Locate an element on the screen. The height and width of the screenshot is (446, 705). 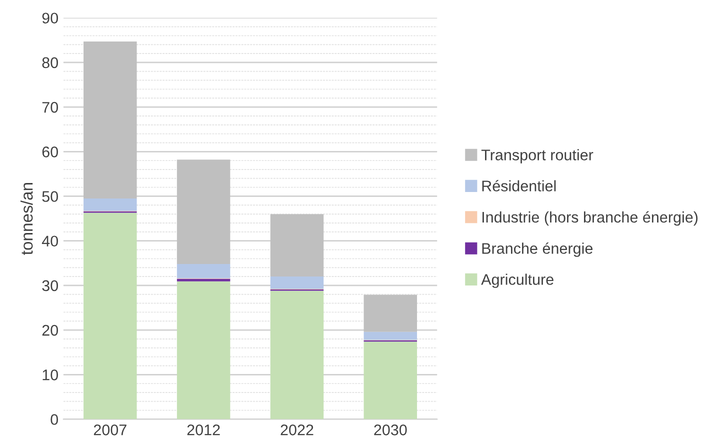
y-tick-label: 40 is located at coordinates (50, 241).